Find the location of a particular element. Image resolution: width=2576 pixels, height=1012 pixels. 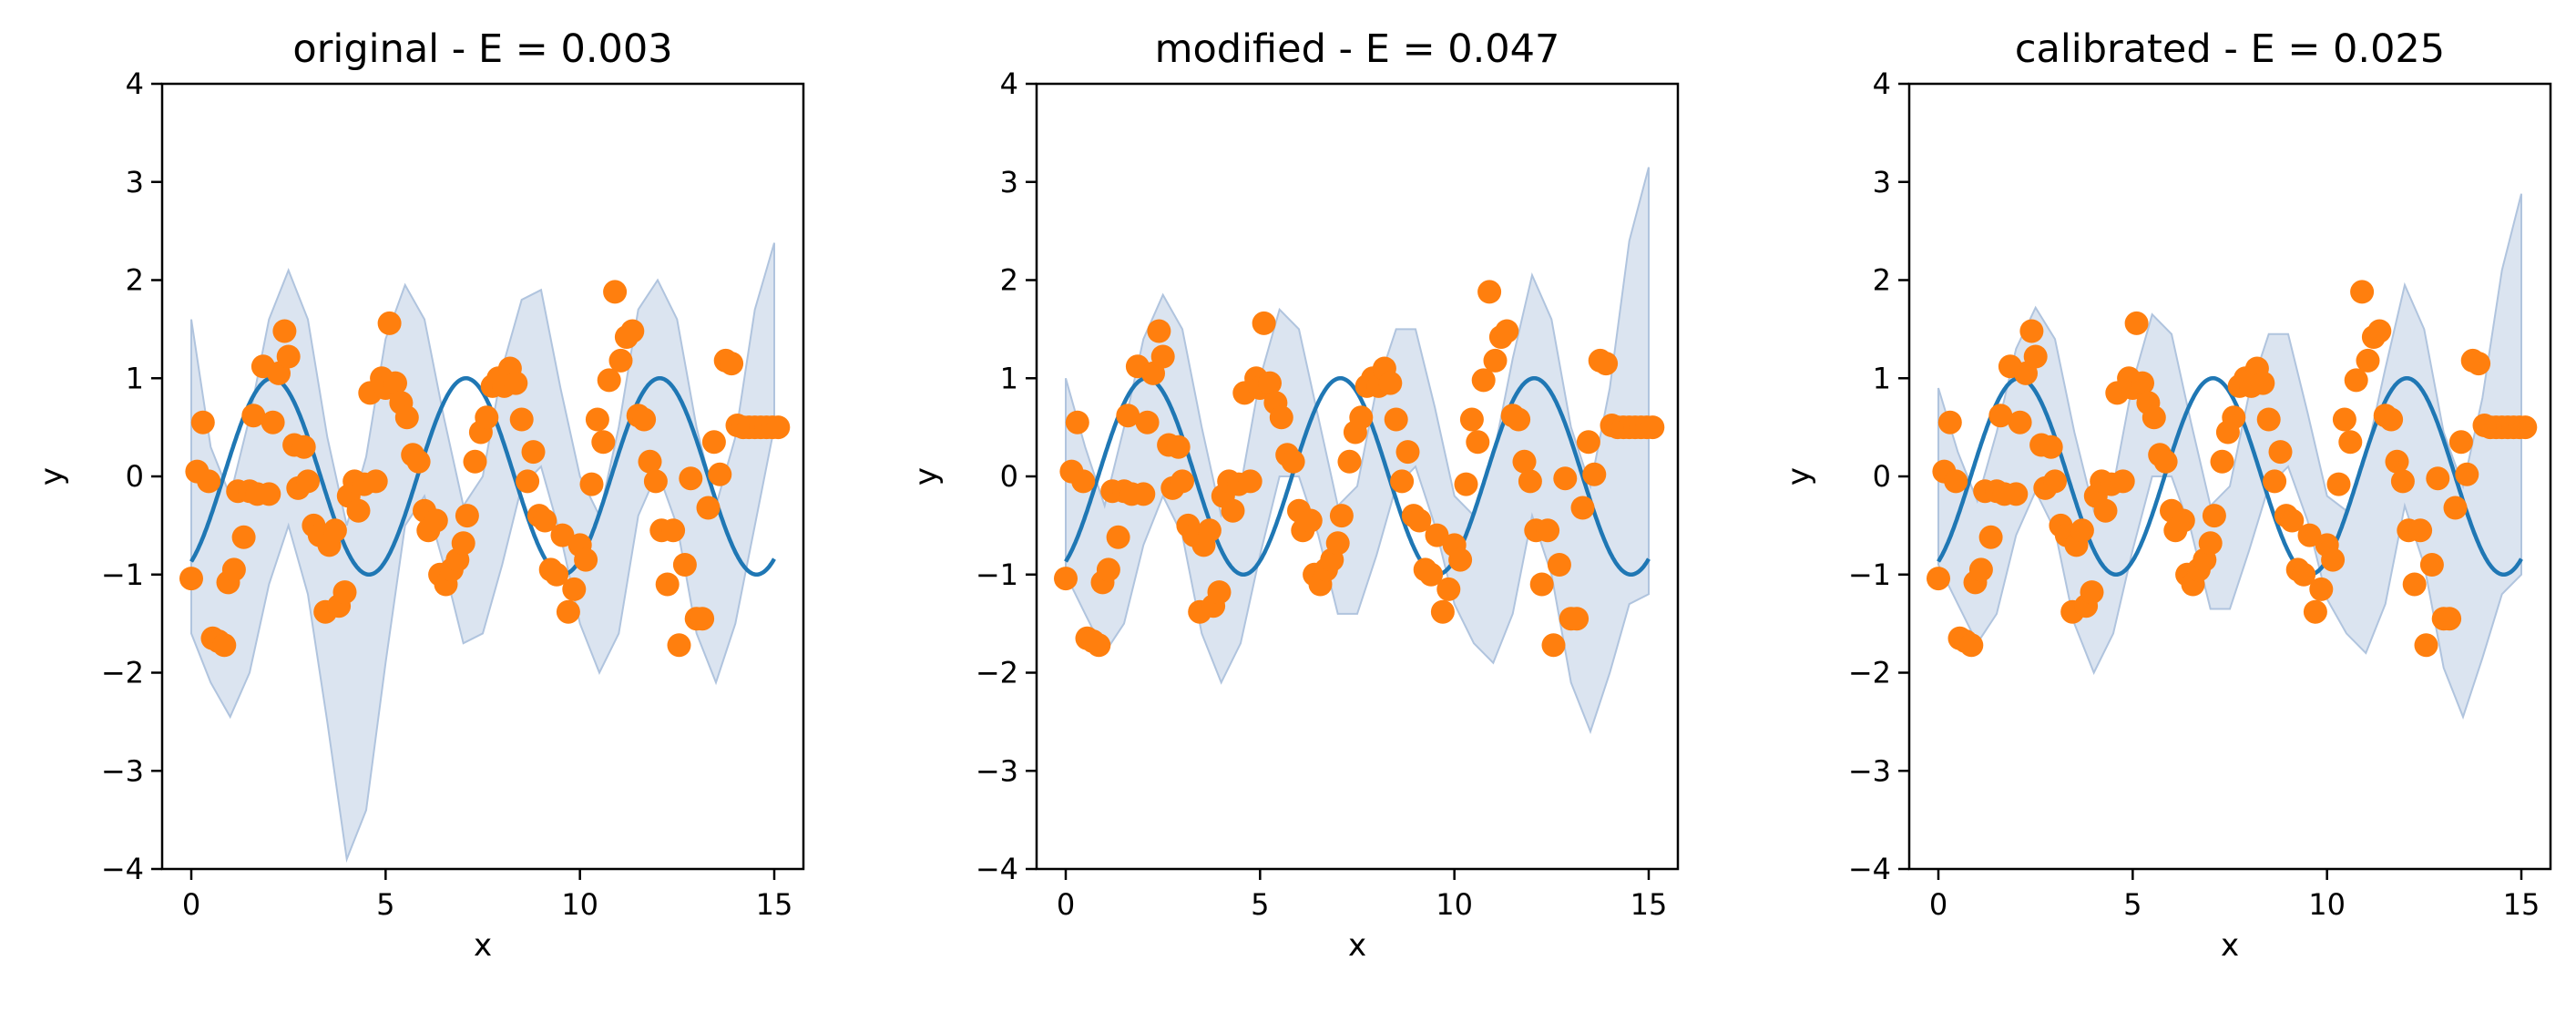

chart-title: calibrated - E = 0.025 is located at coordinates (2230, 49).